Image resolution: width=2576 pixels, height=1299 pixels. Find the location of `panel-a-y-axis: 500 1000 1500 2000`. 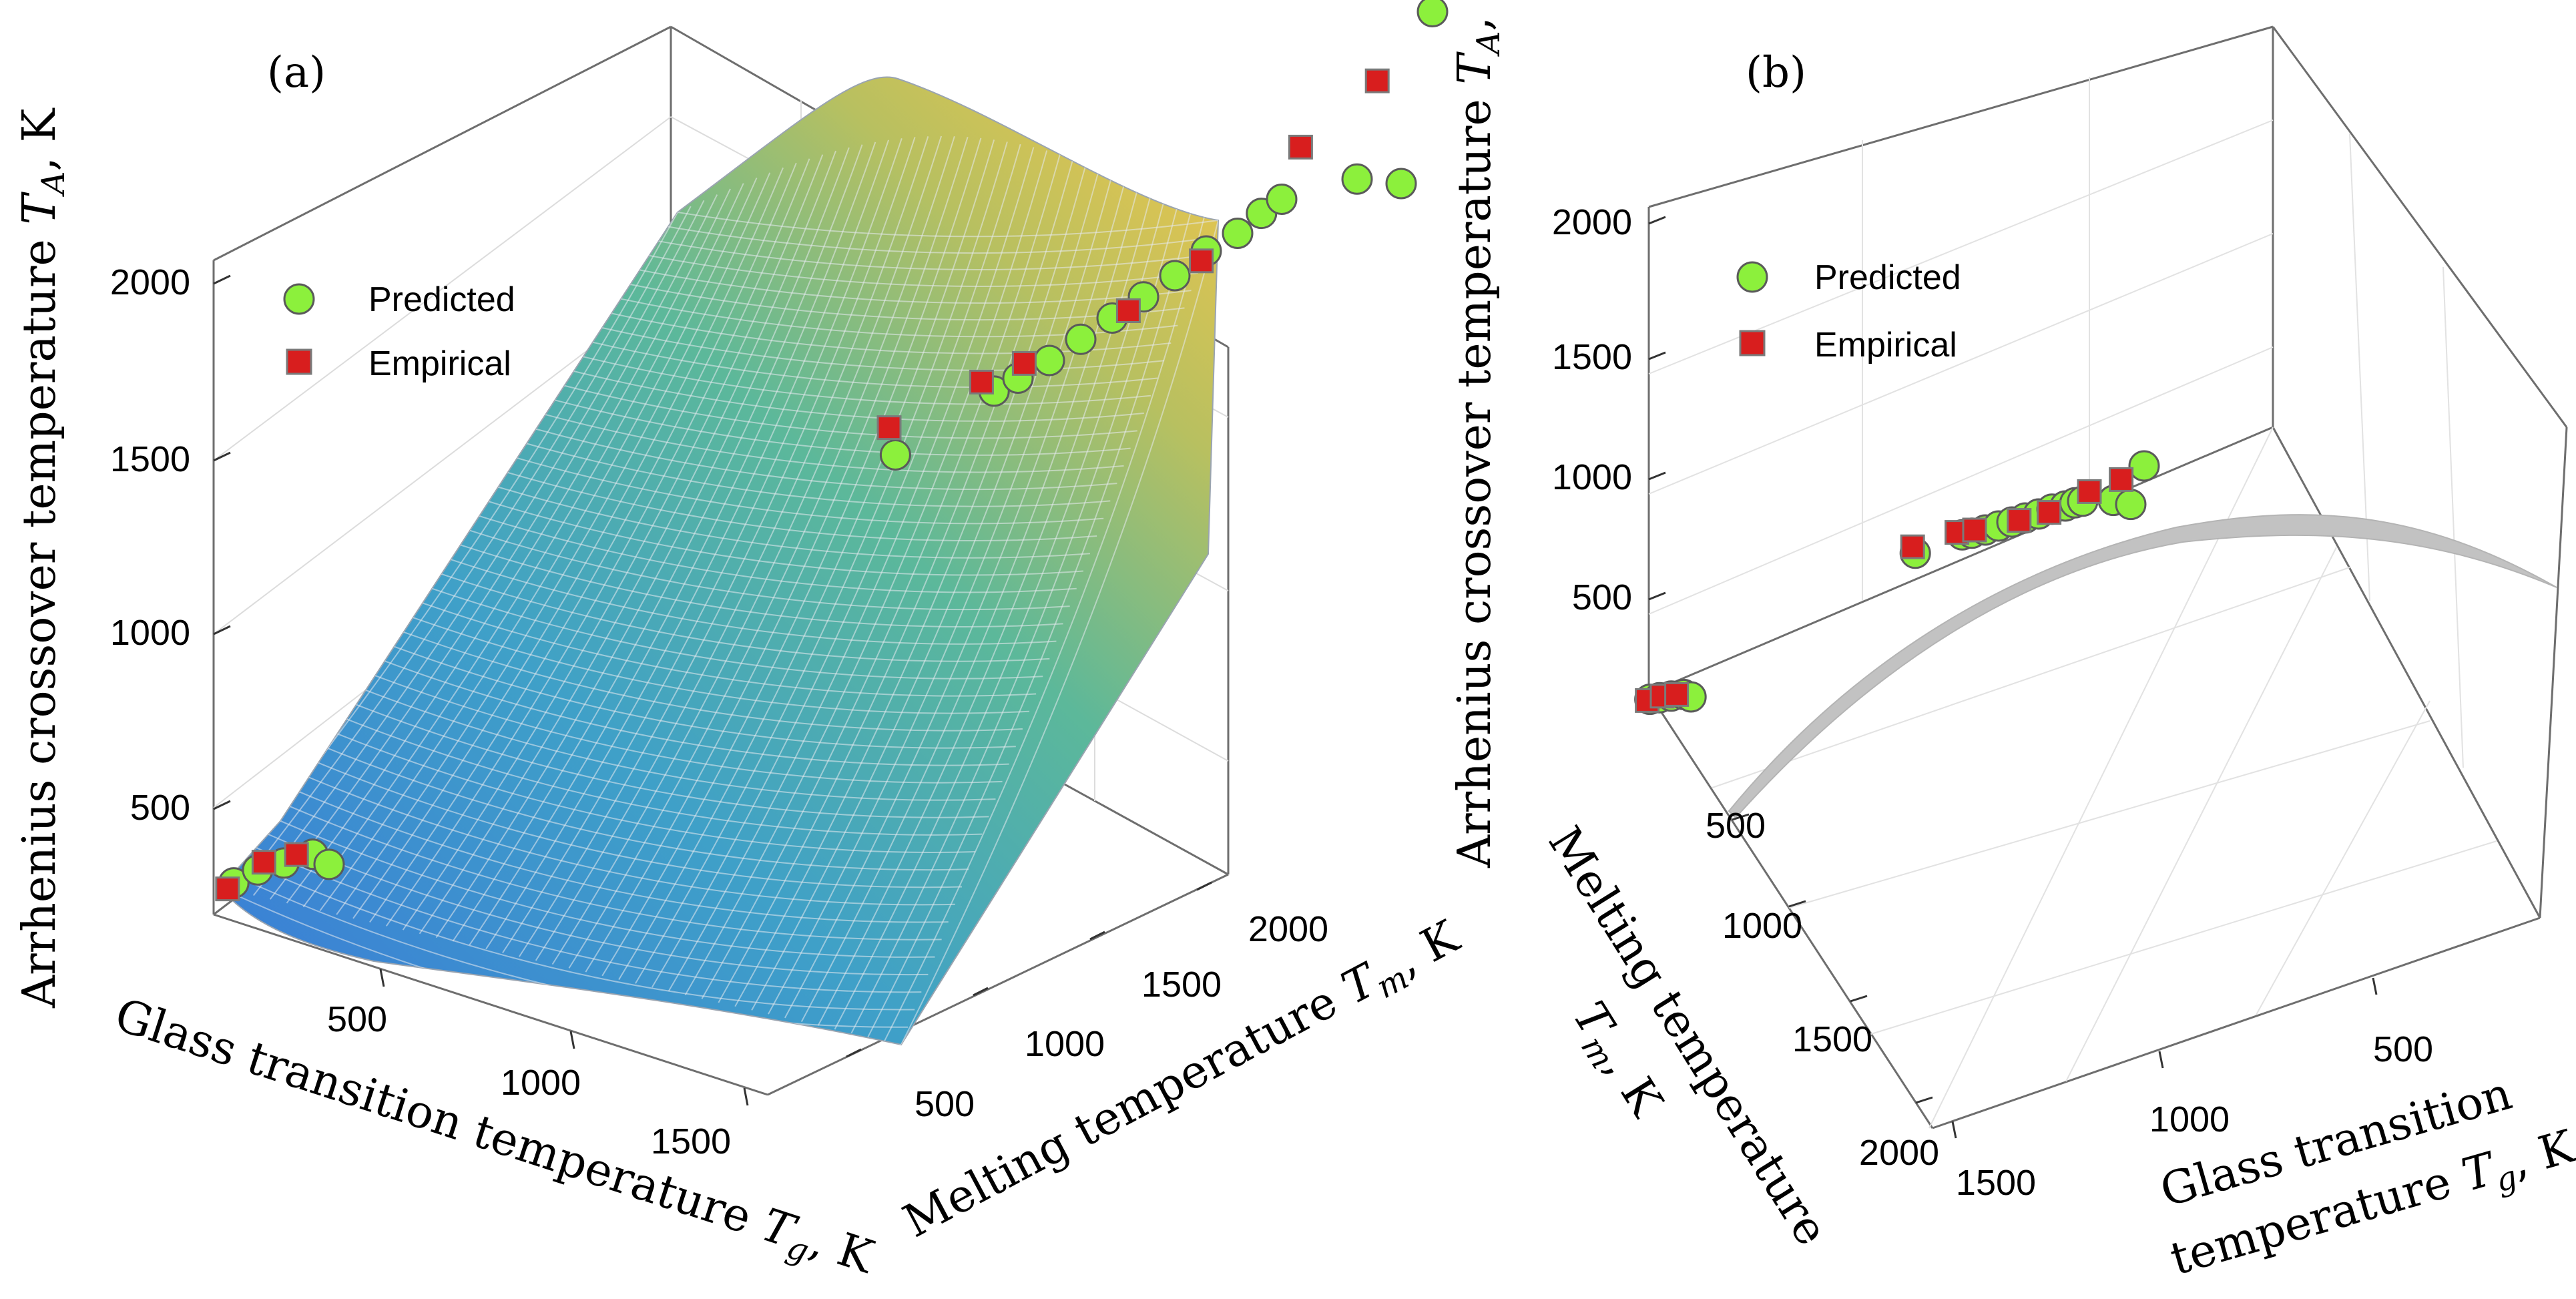

panel-a-y-axis: 500 1000 1500 2000 is located at coordinates (1087, 1002).